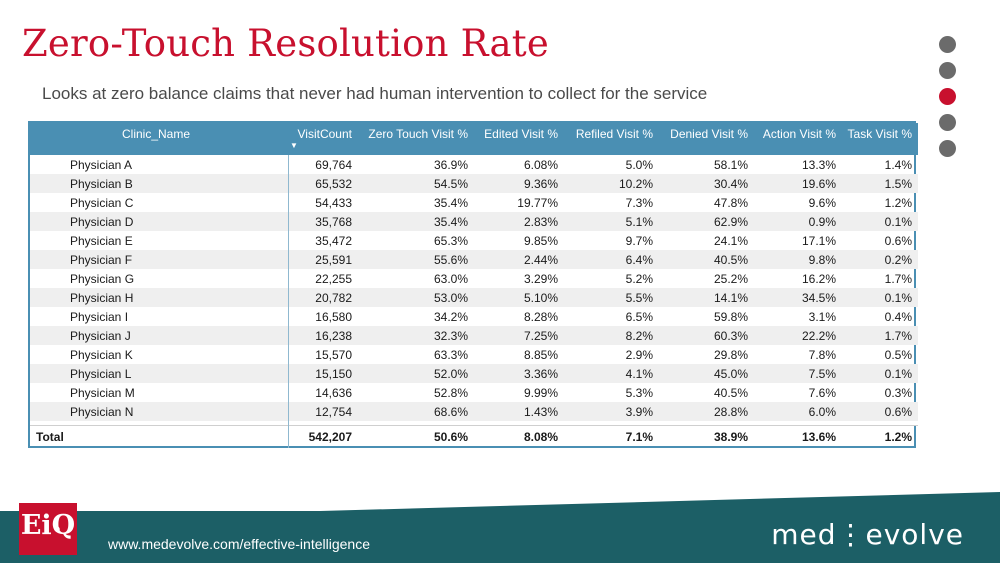  I want to click on page-title: Zero-Touch Resolution Rate, so click(285, 43).